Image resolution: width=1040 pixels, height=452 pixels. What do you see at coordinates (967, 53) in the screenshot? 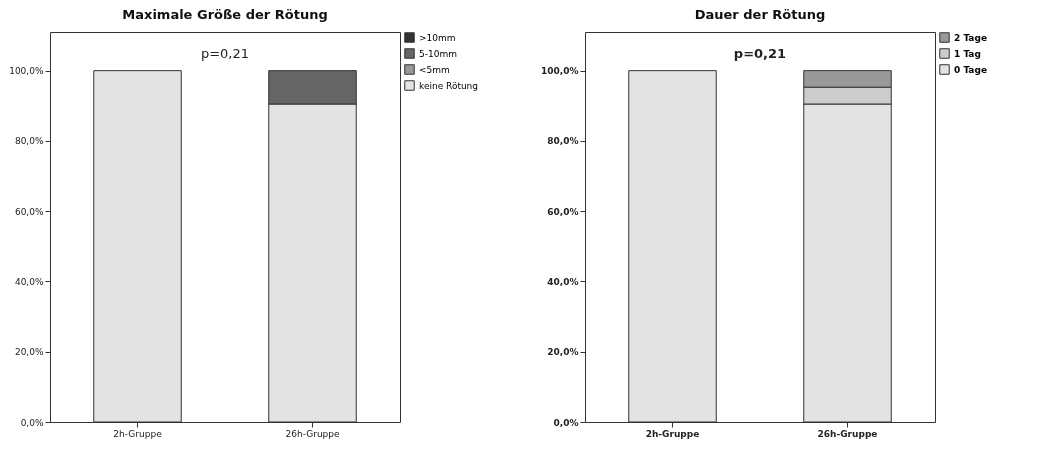
I see `legend-label: 1 Tag` at bounding box center [967, 53].